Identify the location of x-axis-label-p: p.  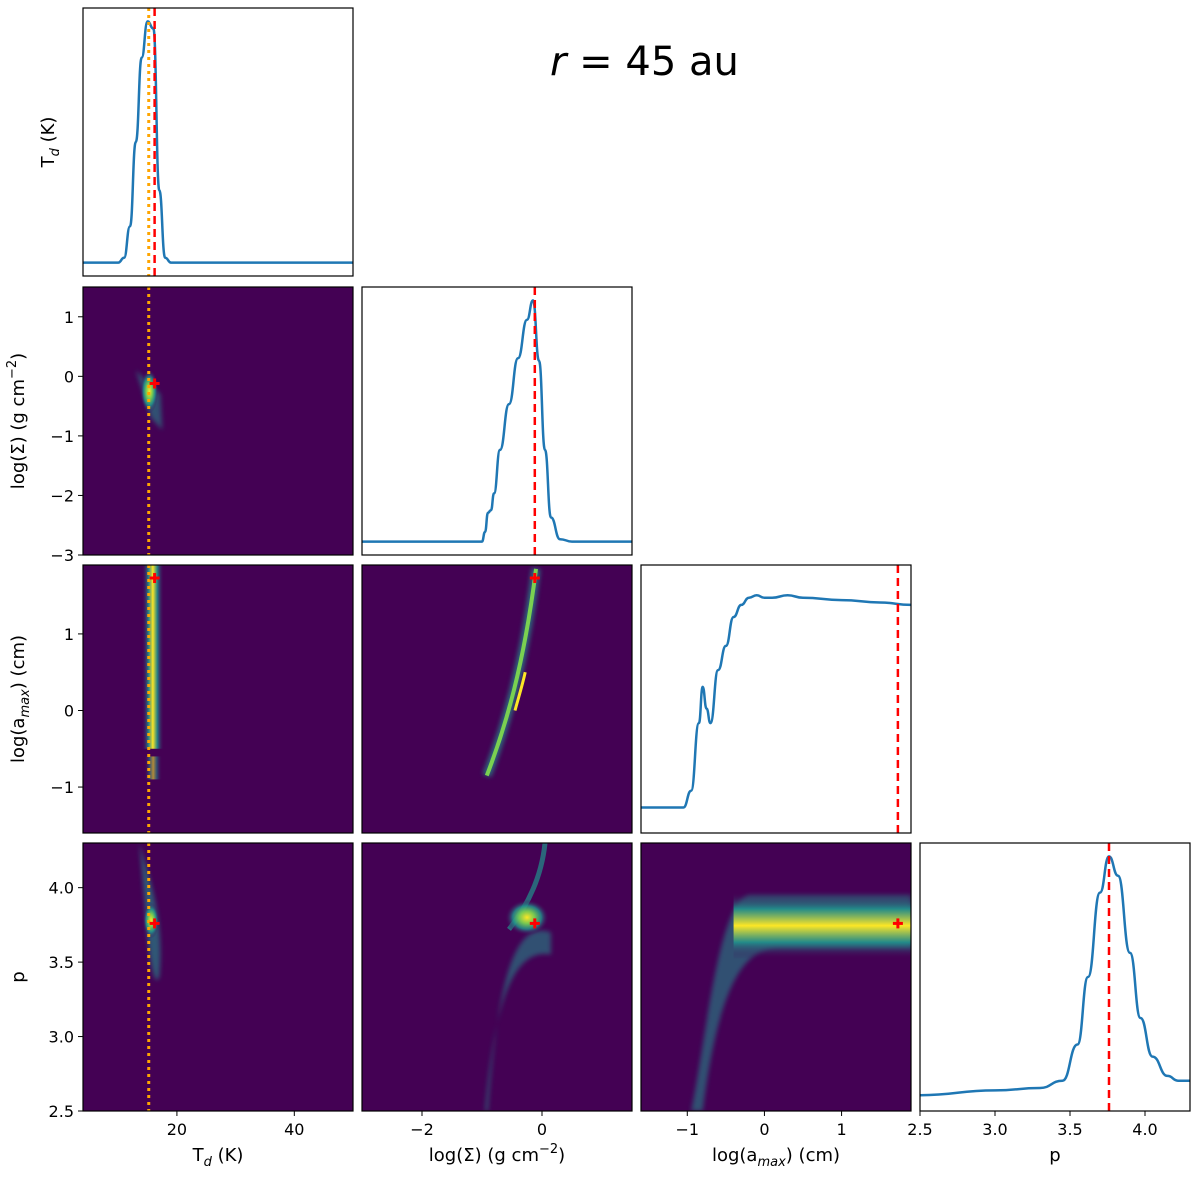
(1054, 1155).